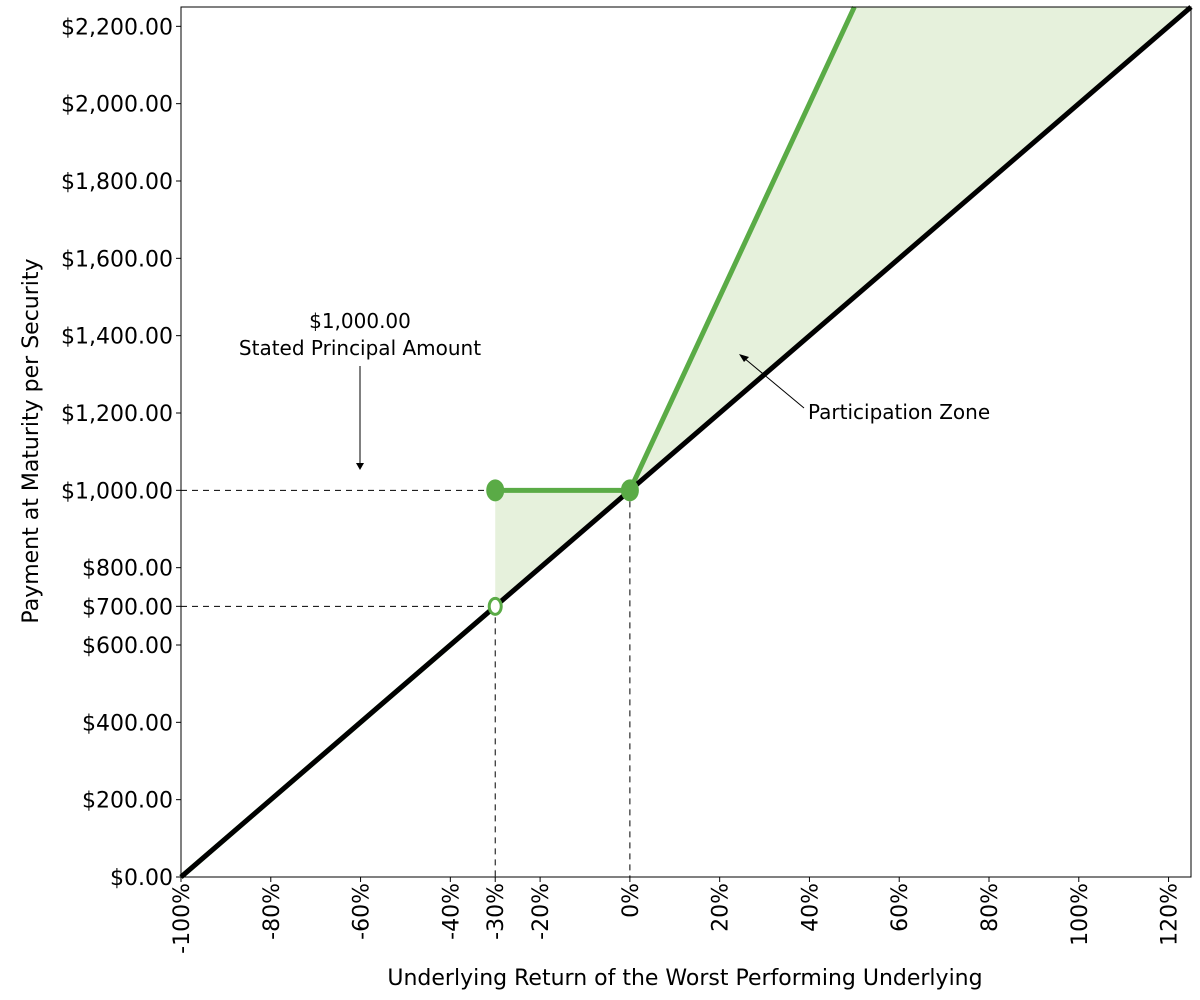 The width and height of the screenshot is (1200, 1000). Describe the element at coordinates (127, 607) in the screenshot. I see `y-tick-label: $700.00` at that location.